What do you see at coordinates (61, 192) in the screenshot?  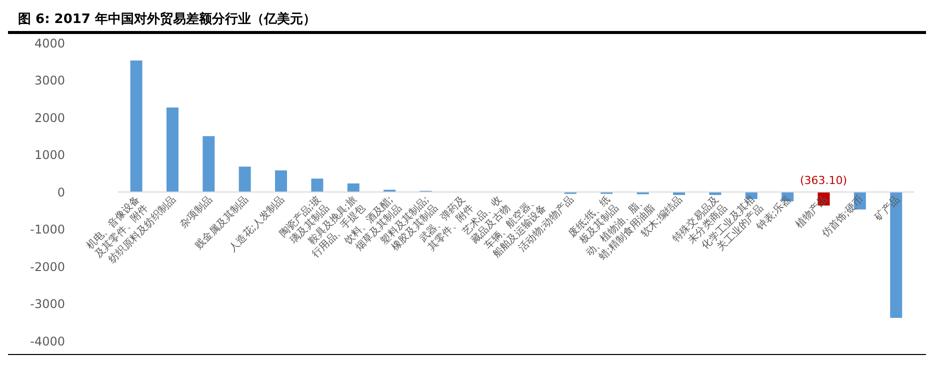 I see `y-tick-label: 0` at bounding box center [61, 192].